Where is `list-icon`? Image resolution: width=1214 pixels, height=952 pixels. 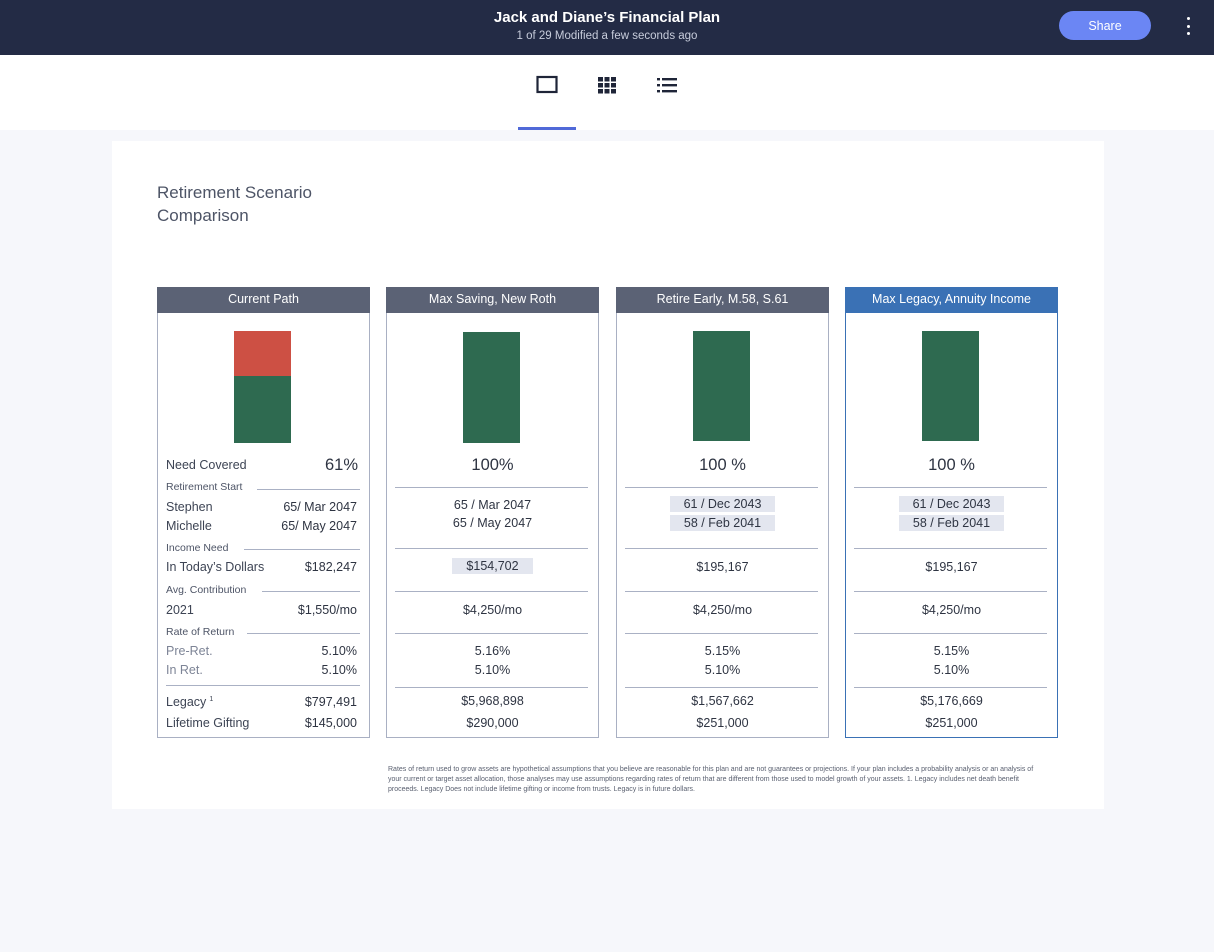
list-icon is located at coordinates (667, 85).